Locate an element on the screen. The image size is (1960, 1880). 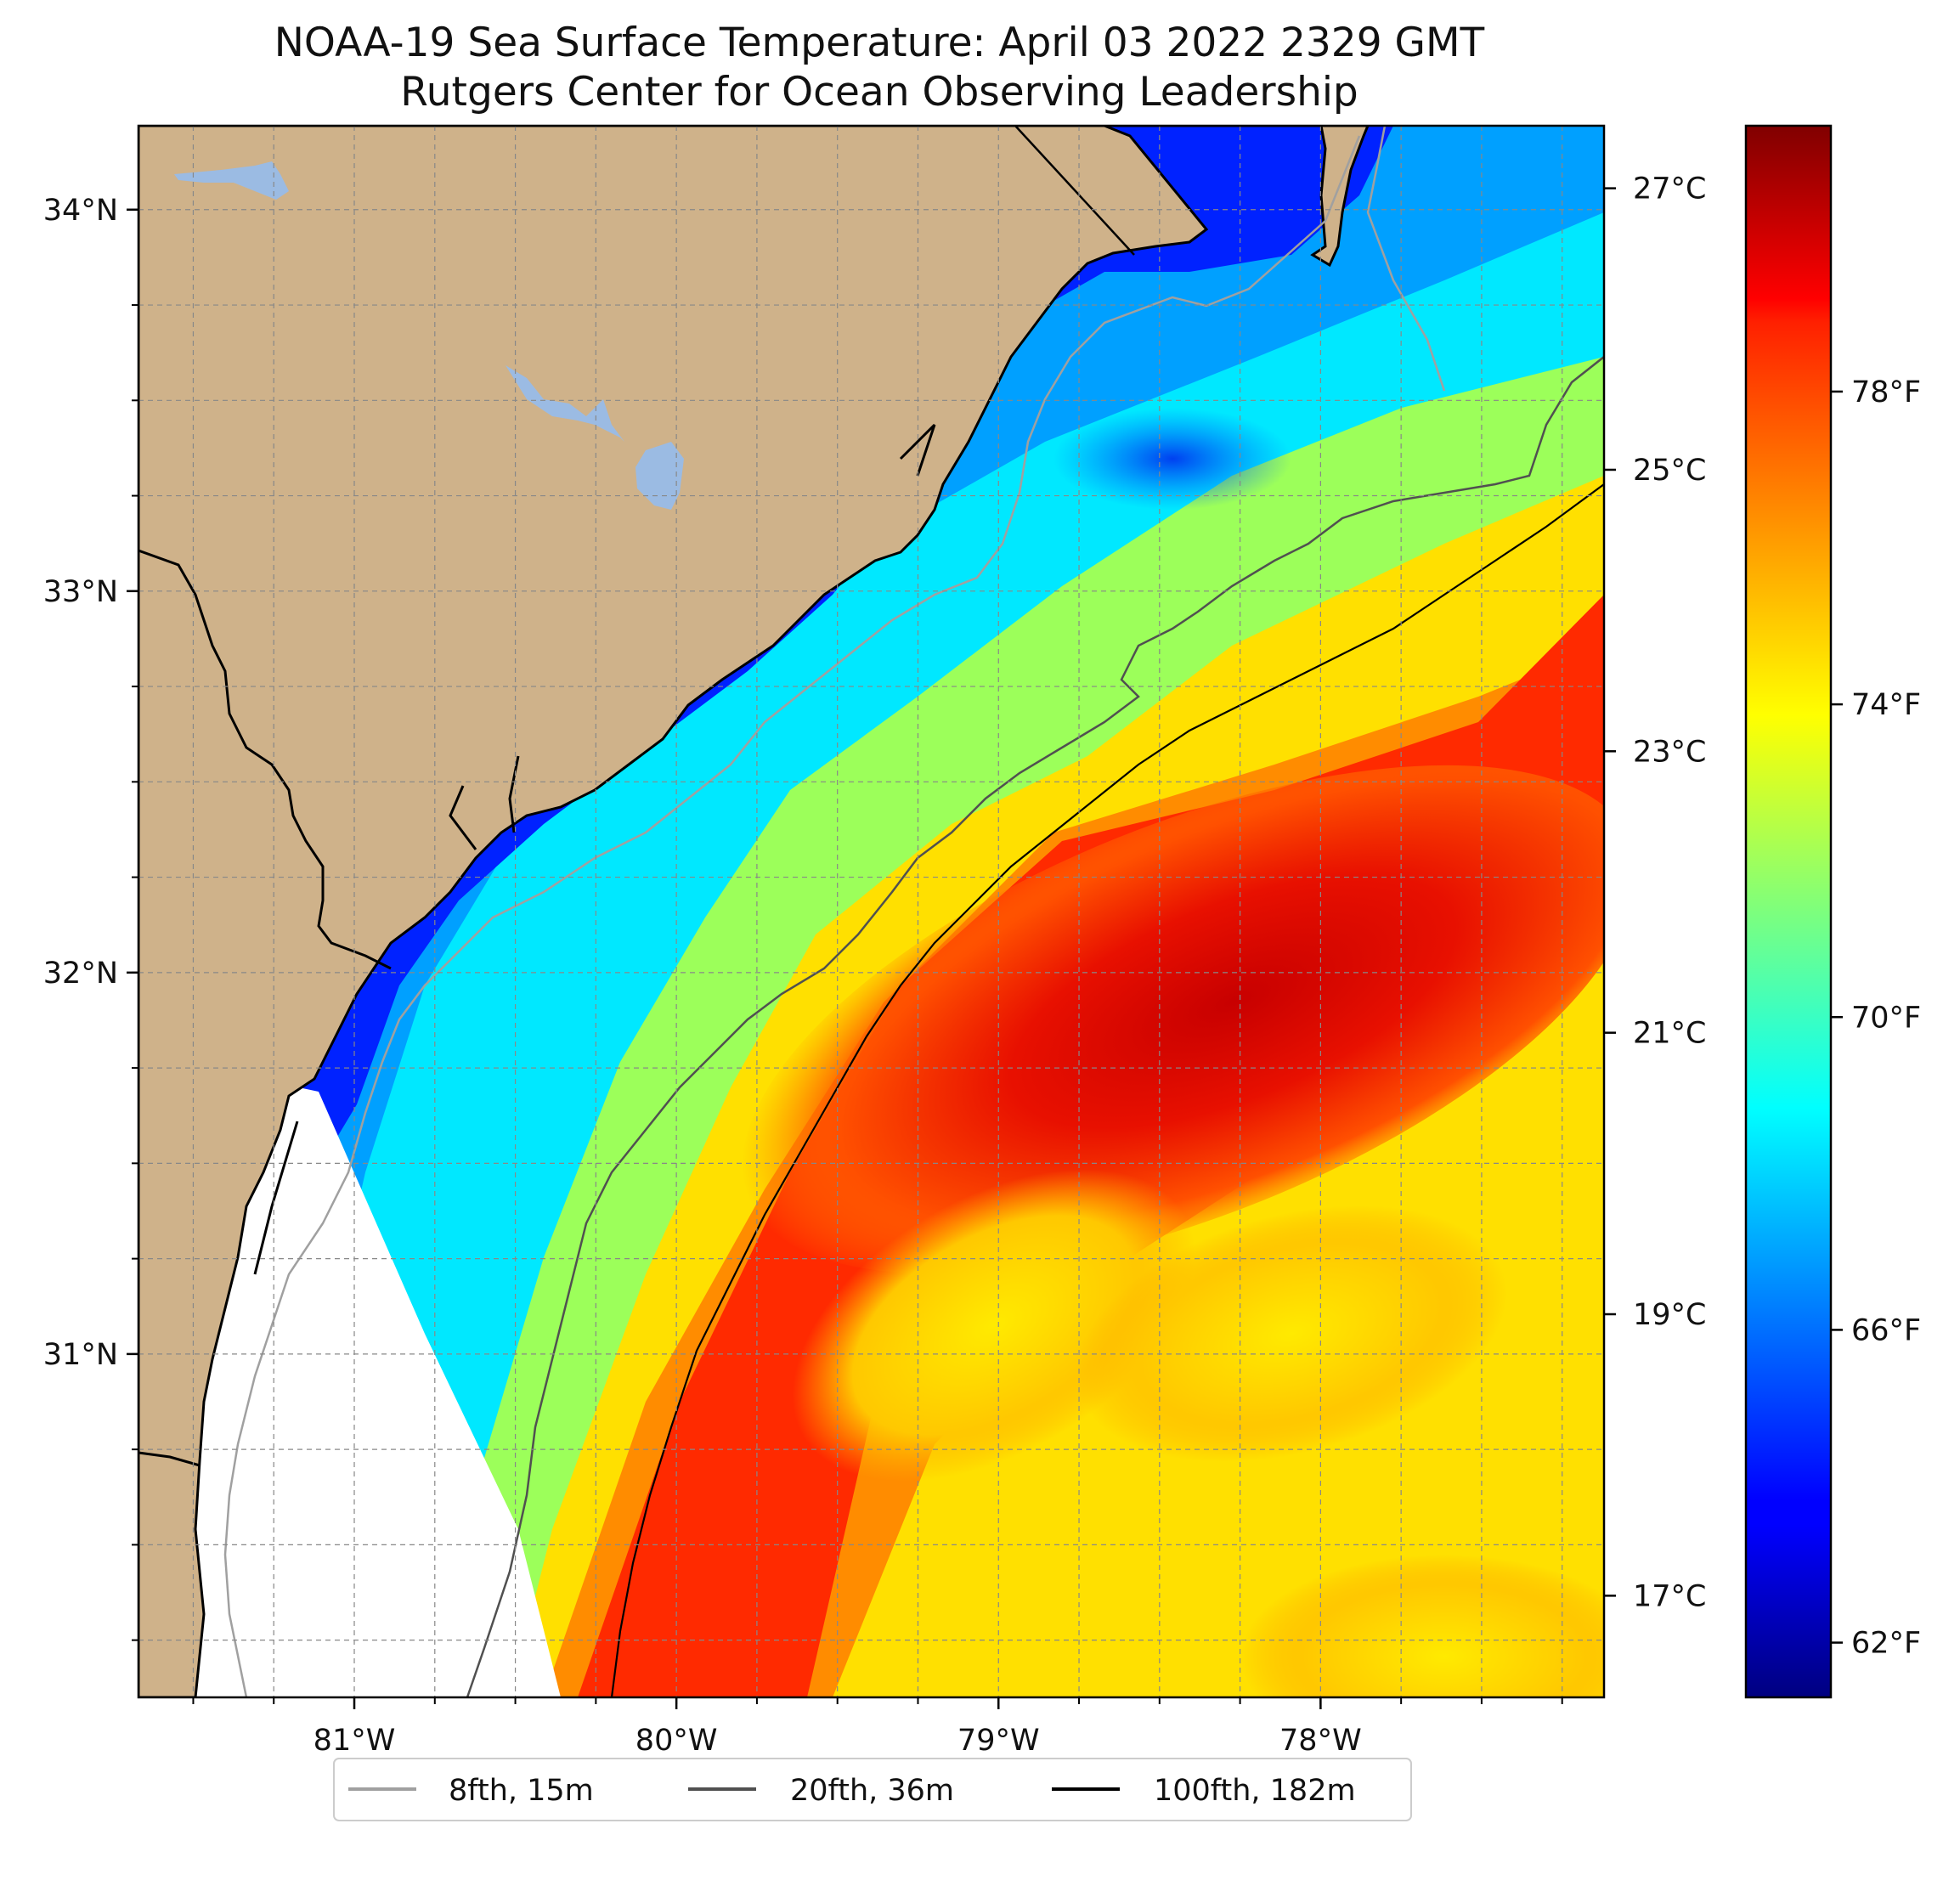
lake-marion is located at coordinates (565, 404).